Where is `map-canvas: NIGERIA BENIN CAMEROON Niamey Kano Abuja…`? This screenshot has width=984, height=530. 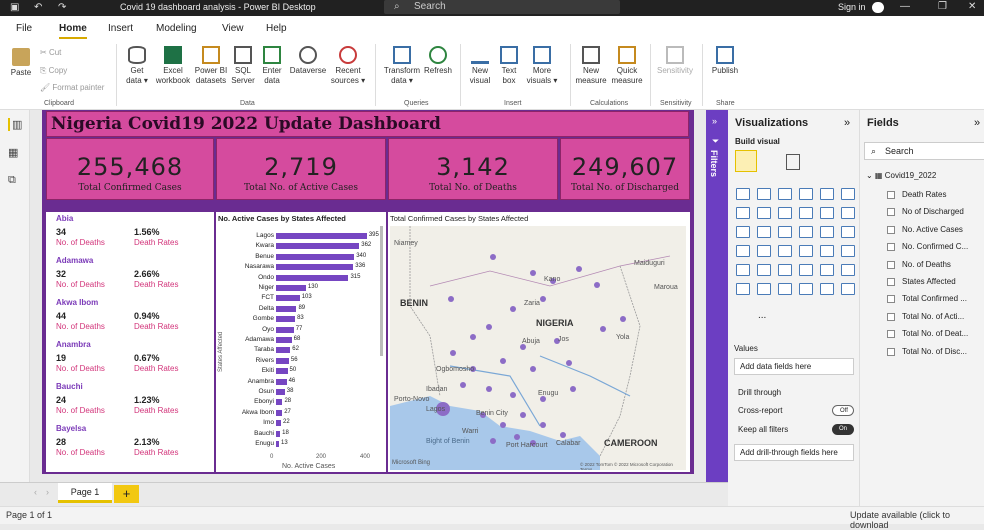 map-canvas: NIGERIA BENIN CAMEROON Niamey Kano Abuja… is located at coordinates (538, 348).